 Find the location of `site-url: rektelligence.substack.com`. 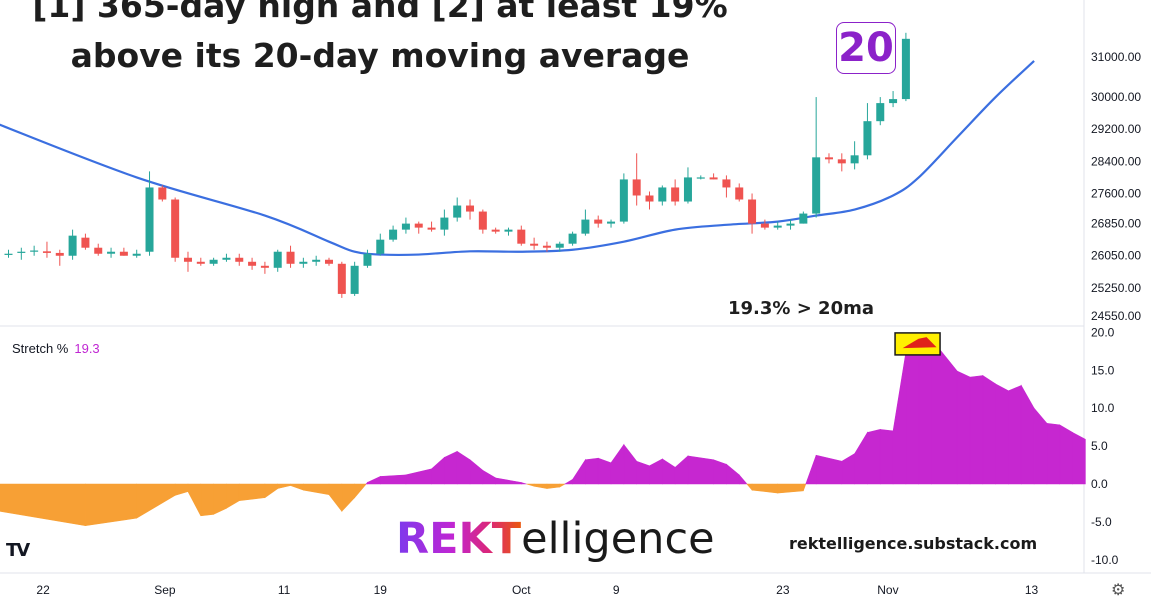

site-url: rektelligence.substack.com is located at coordinates (913, 543).